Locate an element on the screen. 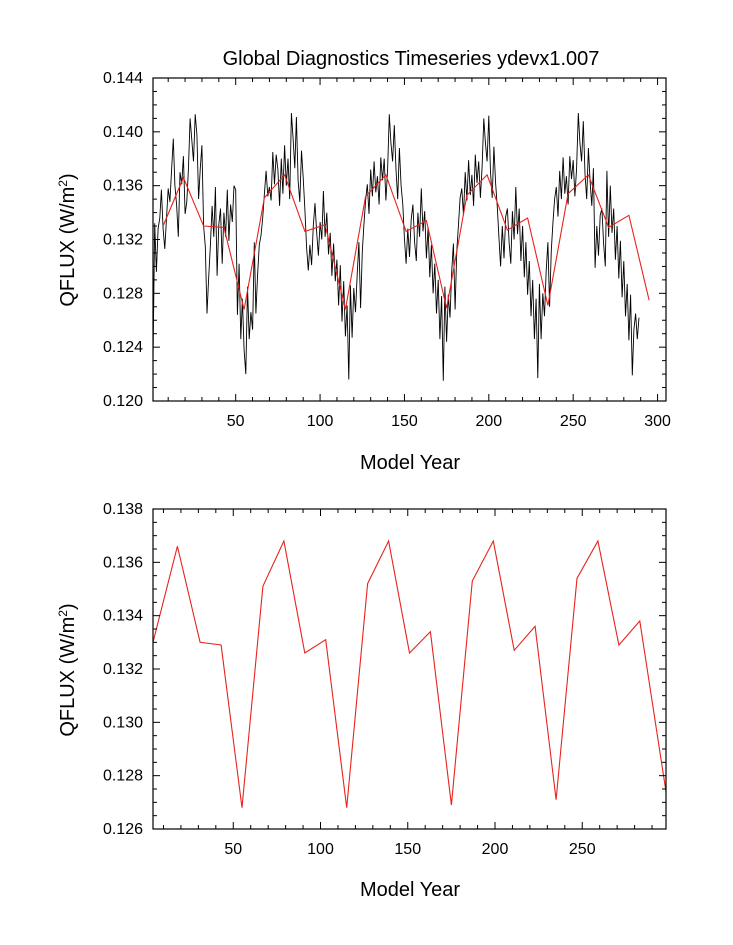  y-tick-label: 0.130 is located at coordinates (123, 722).